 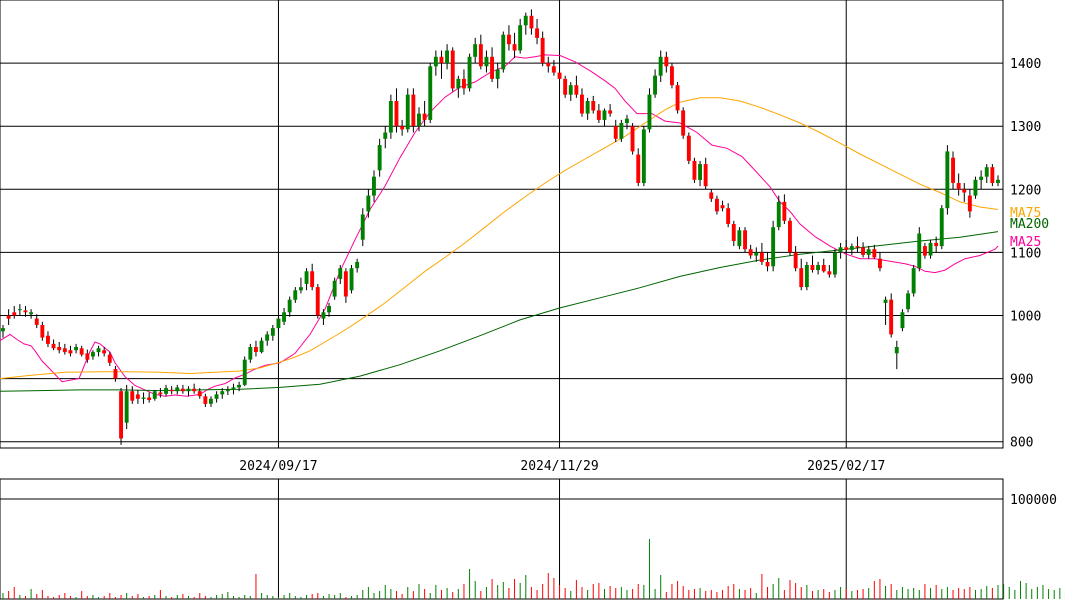 I want to click on date-tick-label: 2025/02/17, so click(x=846, y=466).